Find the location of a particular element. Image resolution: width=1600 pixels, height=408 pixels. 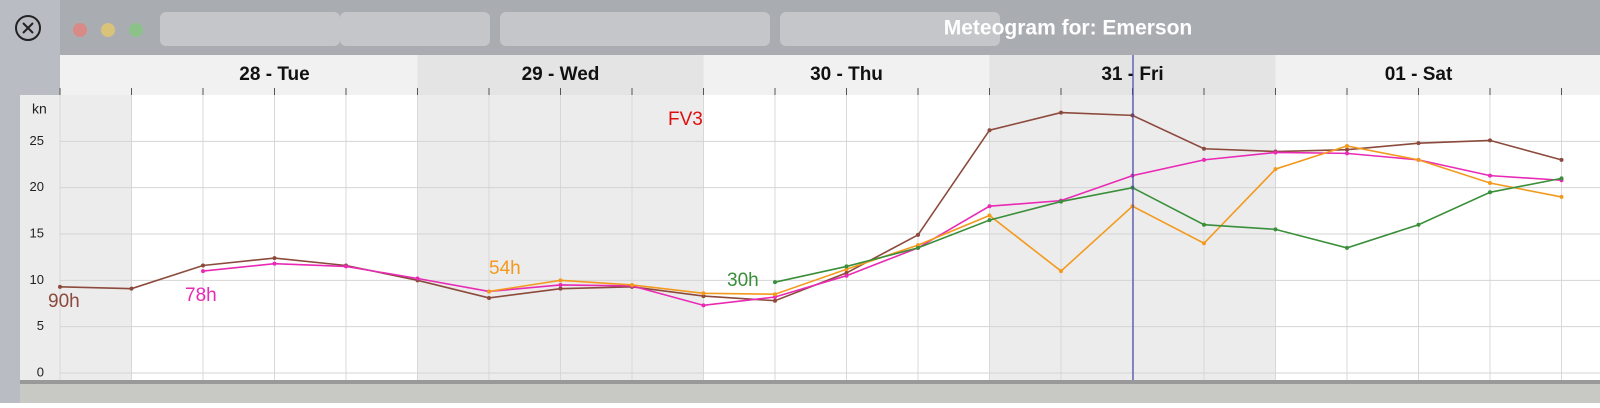

window-title: Meteogram for: Emerson is located at coordinates (1068, 28).